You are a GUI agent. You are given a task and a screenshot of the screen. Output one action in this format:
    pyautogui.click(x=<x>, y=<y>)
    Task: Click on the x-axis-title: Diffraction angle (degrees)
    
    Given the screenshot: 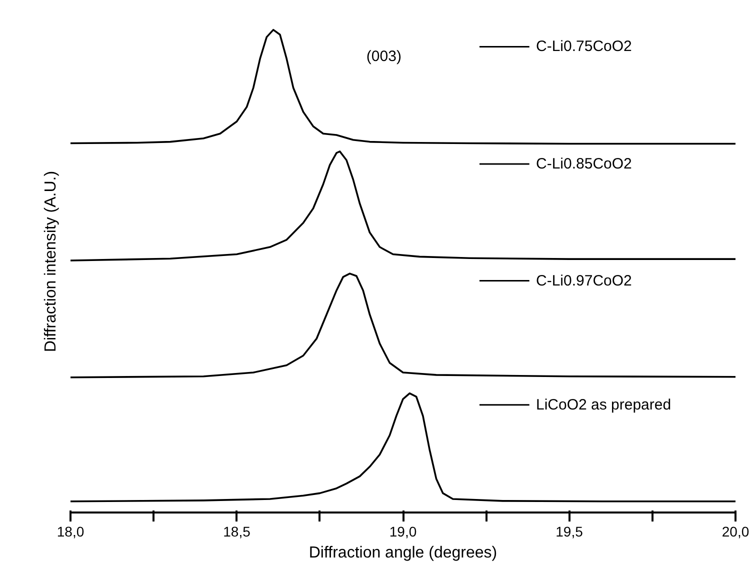 What is the action you would take?
    pyautogui.click(x=403, y=553)
    